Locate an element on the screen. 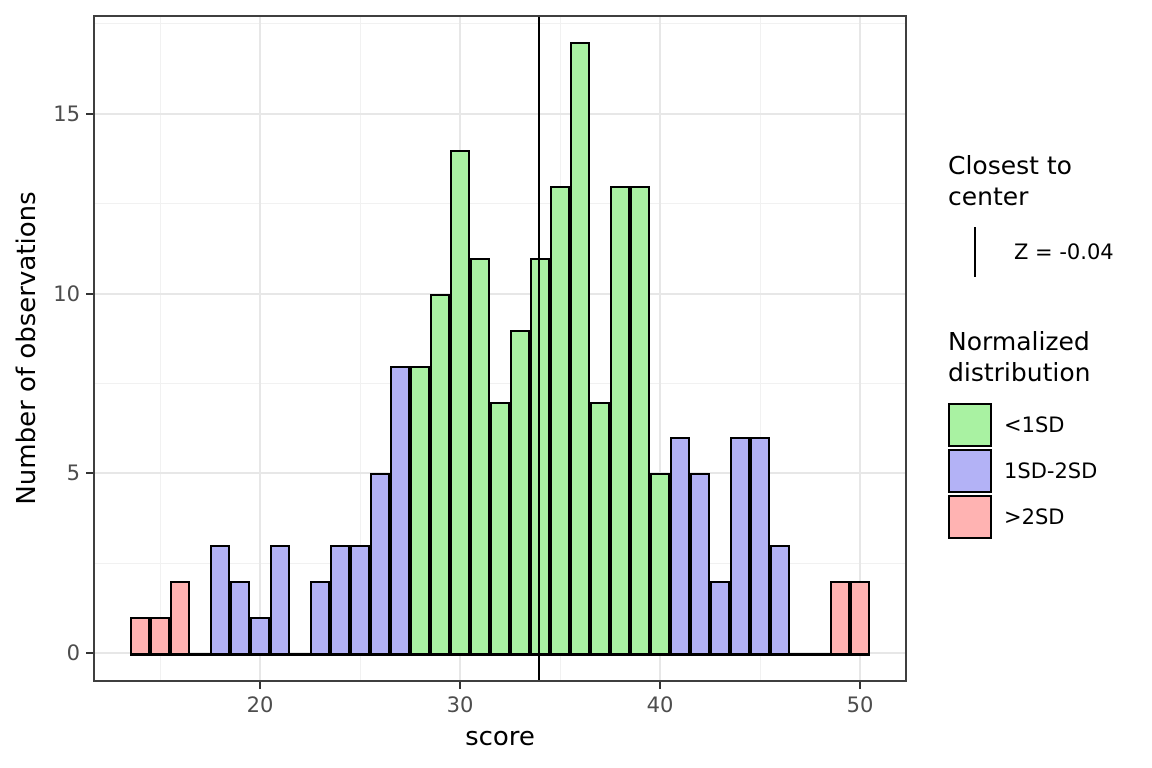 This screenshot has height=768, width=1152. center-z-line is located at coordinates (539, 348).